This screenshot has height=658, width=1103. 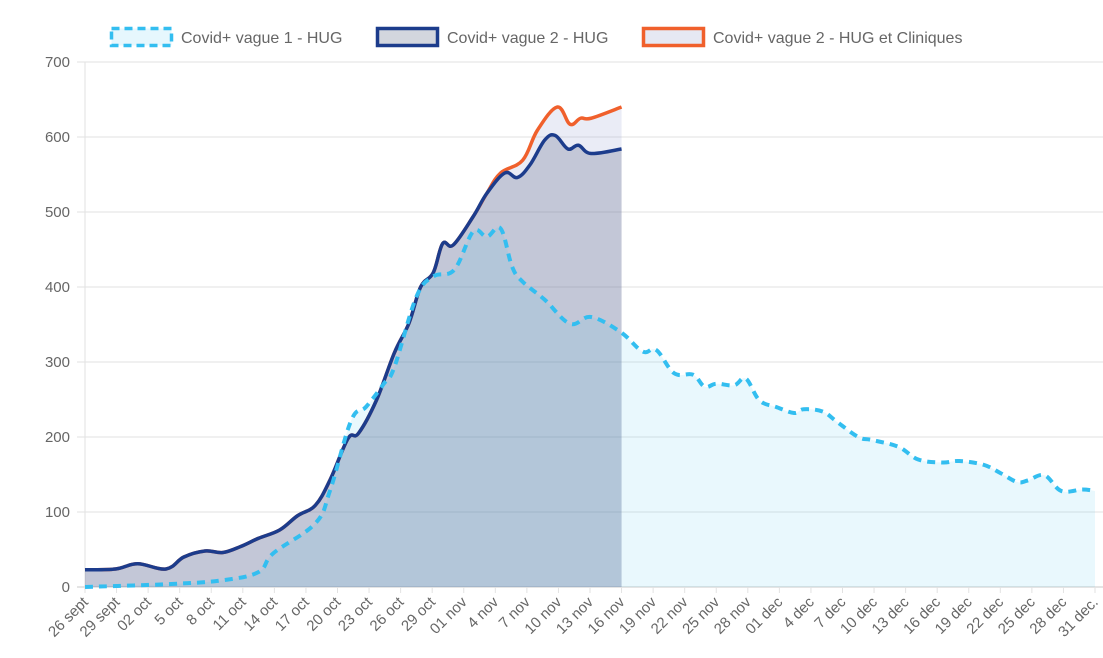 What do you see at coordinates (483, 612) in the screenshot?
I see `x-tick-label: 4 nov` at bounding box center [483, 612].